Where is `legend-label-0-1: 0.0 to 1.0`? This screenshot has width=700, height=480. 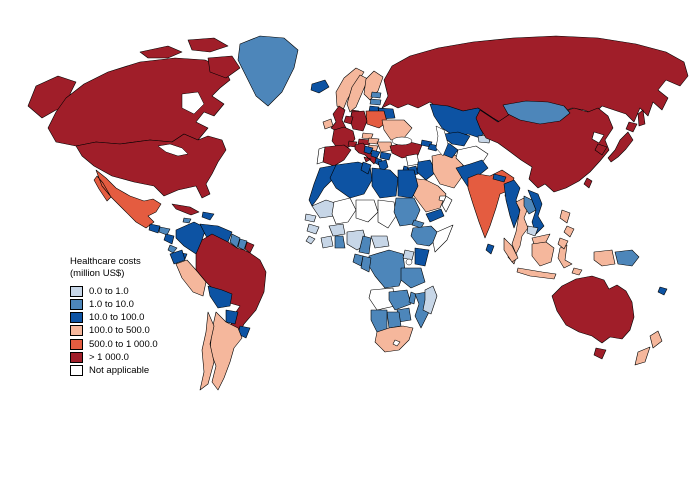 legend-label-0-1: 0.0 to 1.0 is located at coordinates (109, 291).